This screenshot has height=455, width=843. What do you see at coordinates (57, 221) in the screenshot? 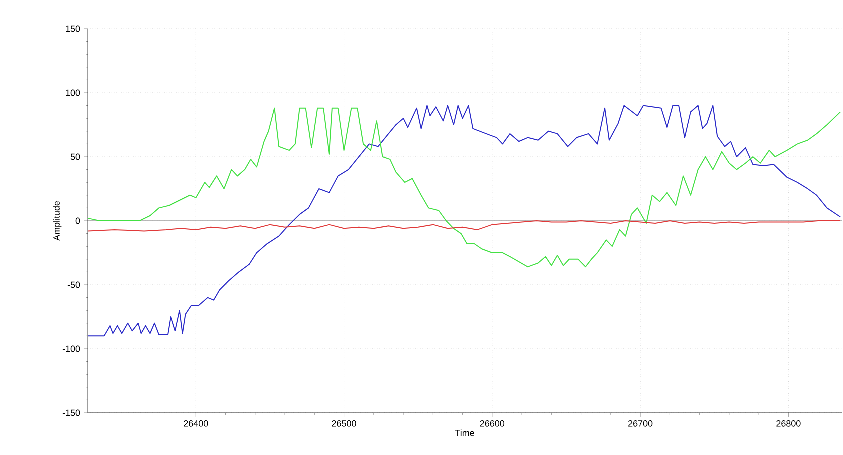
I see `y-axis-title: Amplitude` at bounding box center [57, 221].